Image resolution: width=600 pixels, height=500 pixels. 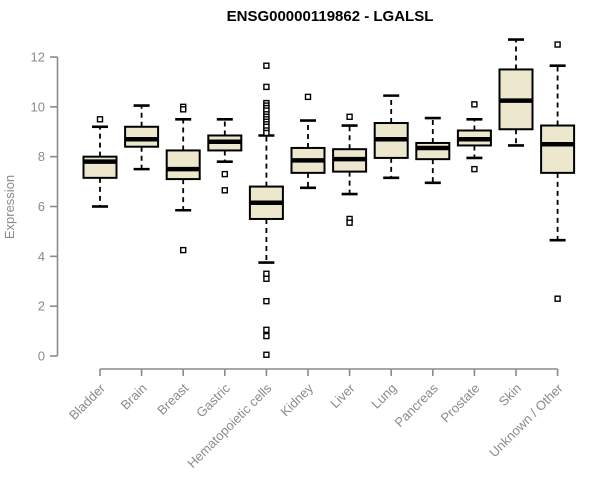 I want to click on x-category-label: Bladder, so click(x=87, y=401).